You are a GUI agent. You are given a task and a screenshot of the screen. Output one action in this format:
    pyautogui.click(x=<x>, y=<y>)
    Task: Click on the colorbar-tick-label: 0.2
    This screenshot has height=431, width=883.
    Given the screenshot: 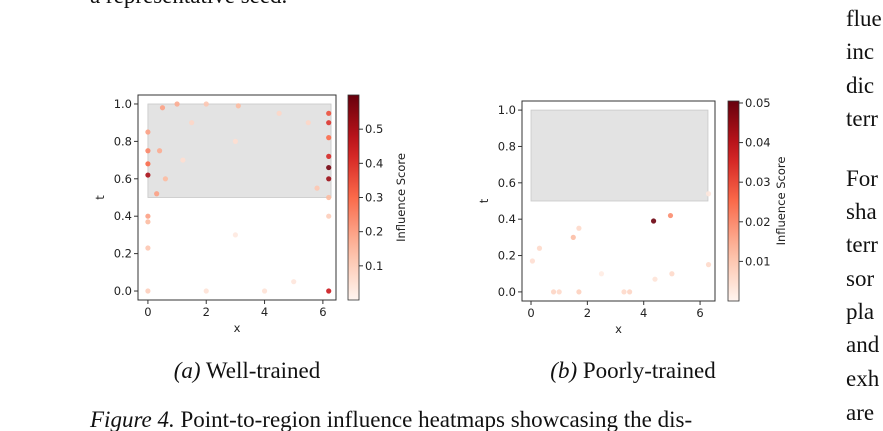 What is the action you would take?
    pyautogui.click(x=374, y=232)
    